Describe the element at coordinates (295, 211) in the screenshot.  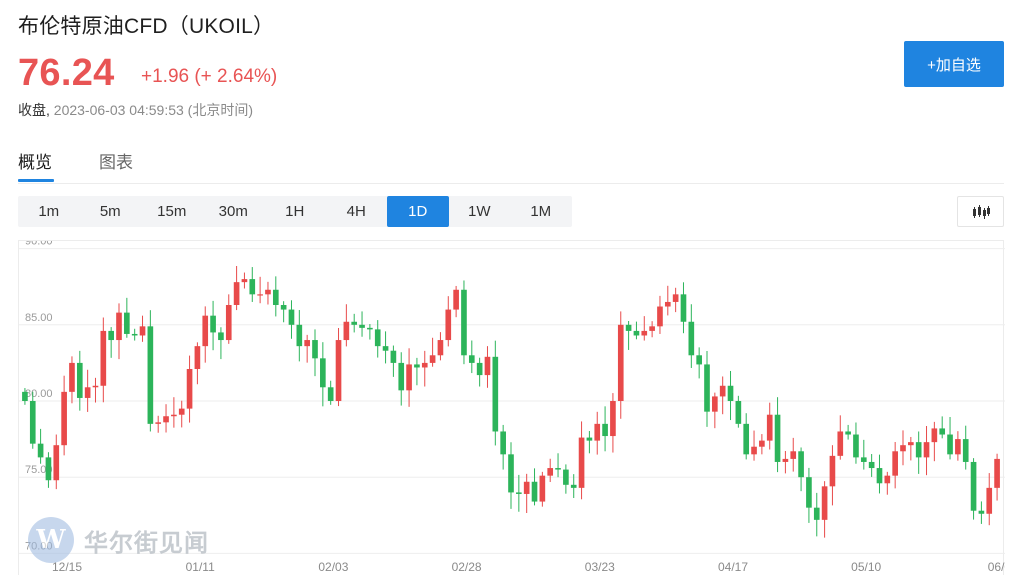
I see `period-1h: 1H` at that location.